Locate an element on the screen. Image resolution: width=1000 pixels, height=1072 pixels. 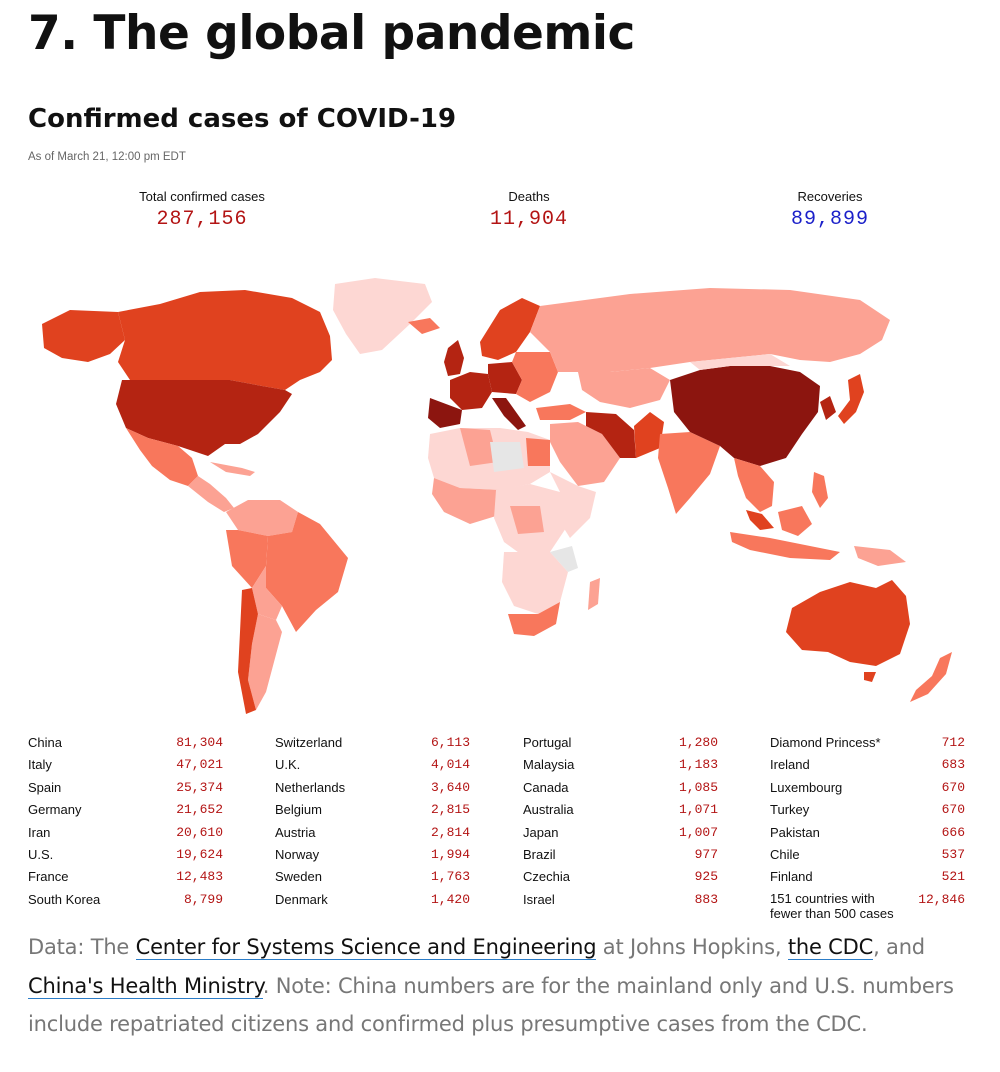
stat-deaths-value: 11,904 is located at coordinates (528, 219).